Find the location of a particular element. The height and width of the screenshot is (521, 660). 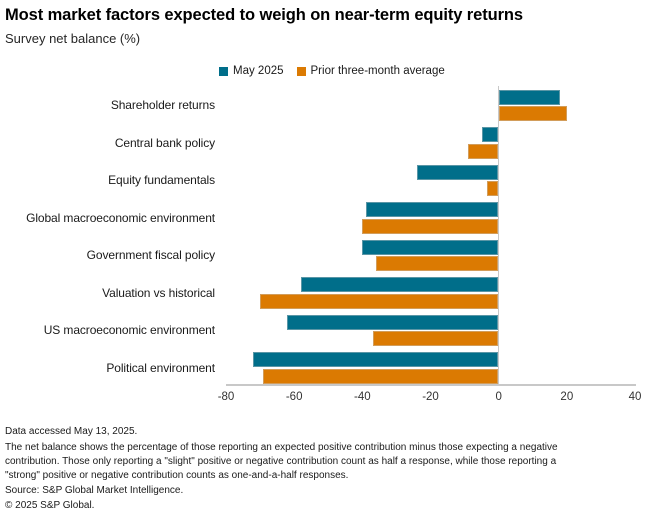

x-tick-label: -60 is located at coordinates (294, 396).